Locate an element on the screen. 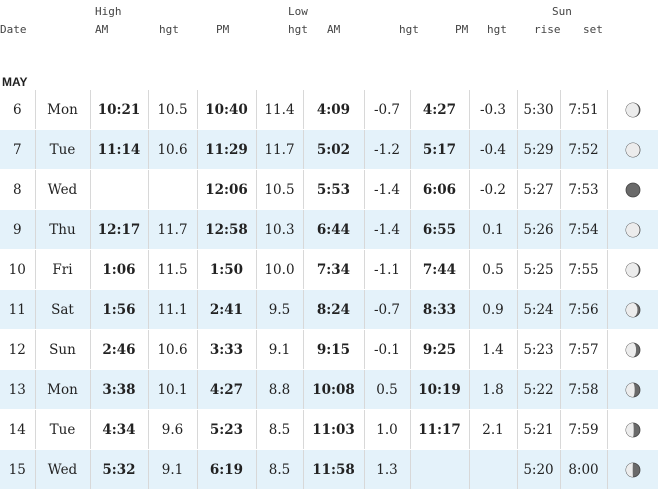 This screenshot has height=490, width=658. high-am-height: 11.1 is located at coordinates (172, 309).